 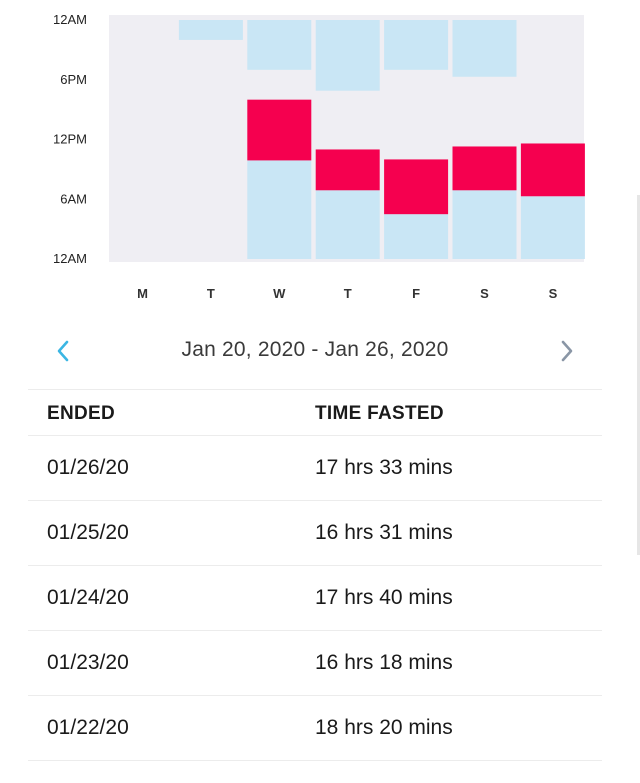 I want to click on time-fasted: 18 hrs 20 mins, so click(x=384, y=727).